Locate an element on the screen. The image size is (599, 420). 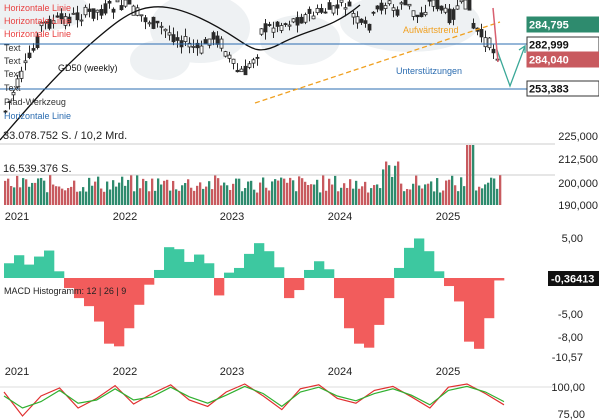
uptrend-line is located at coordinates (377, 62).